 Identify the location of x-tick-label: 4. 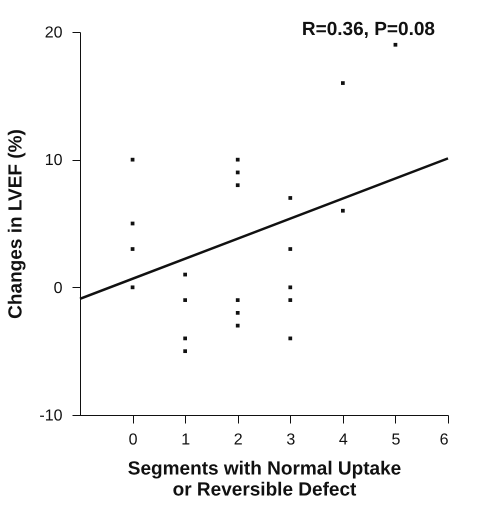
(343, 440).